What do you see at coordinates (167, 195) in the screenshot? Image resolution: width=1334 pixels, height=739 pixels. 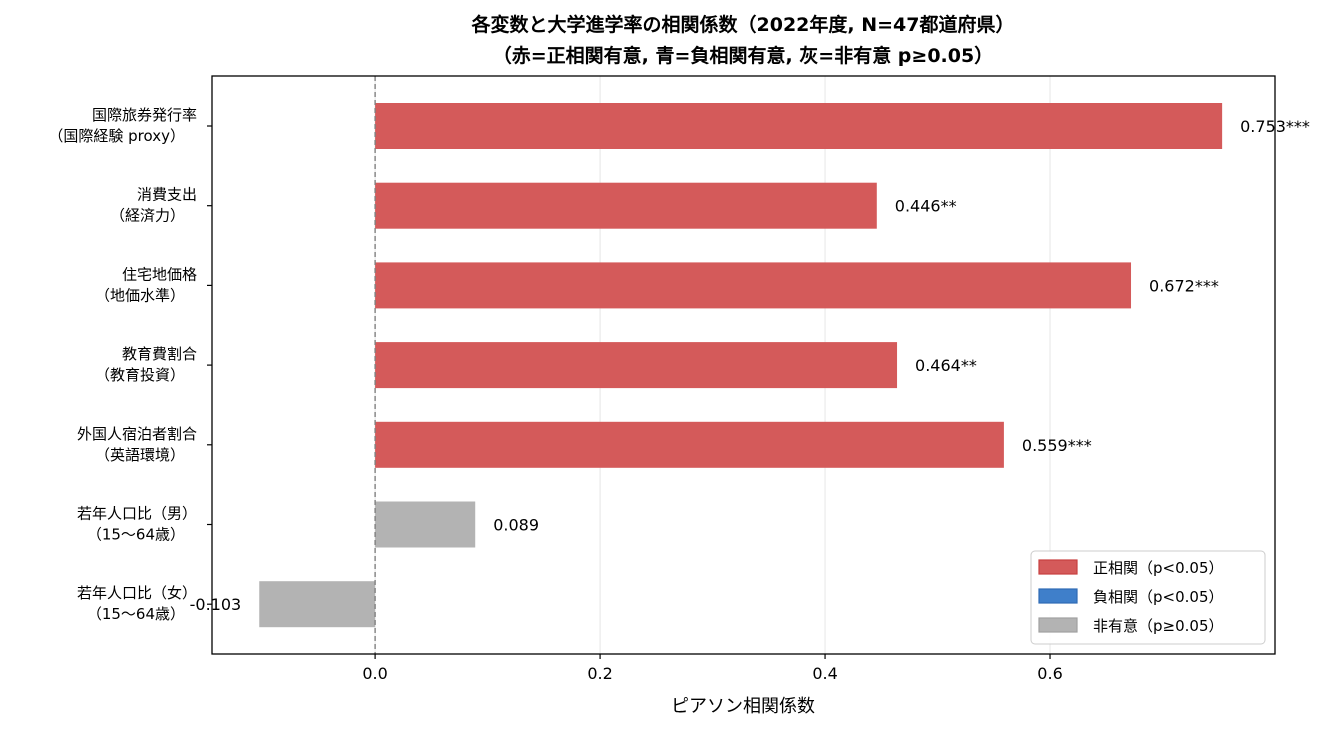 I see `category-label-line1: 消費支出` at bounding box center [167, 195].